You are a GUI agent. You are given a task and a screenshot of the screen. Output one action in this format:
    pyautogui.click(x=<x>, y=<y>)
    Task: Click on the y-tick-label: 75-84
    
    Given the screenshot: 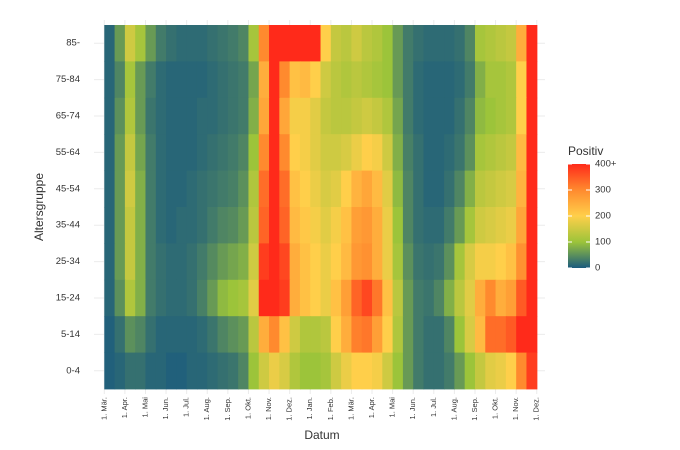 What is the action you would take?
    pyautogui.click(x=68, y=79)
    